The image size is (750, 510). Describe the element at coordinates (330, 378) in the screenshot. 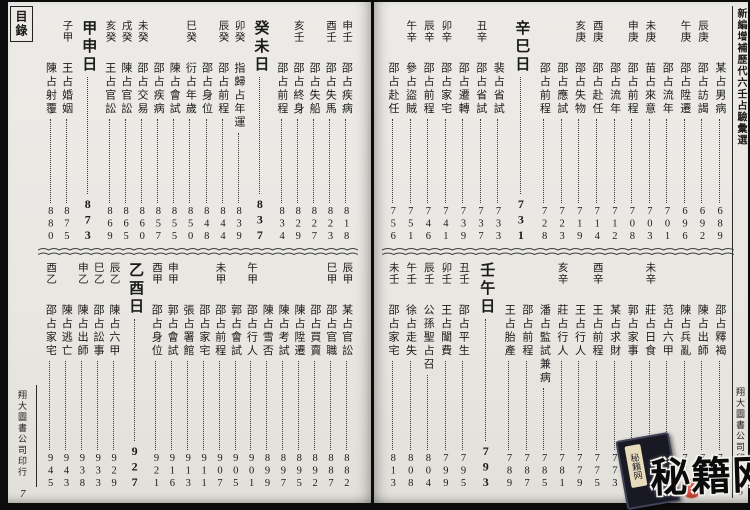

I see `toc-entry-column: 巳甲 邵占官職 887` at that location.